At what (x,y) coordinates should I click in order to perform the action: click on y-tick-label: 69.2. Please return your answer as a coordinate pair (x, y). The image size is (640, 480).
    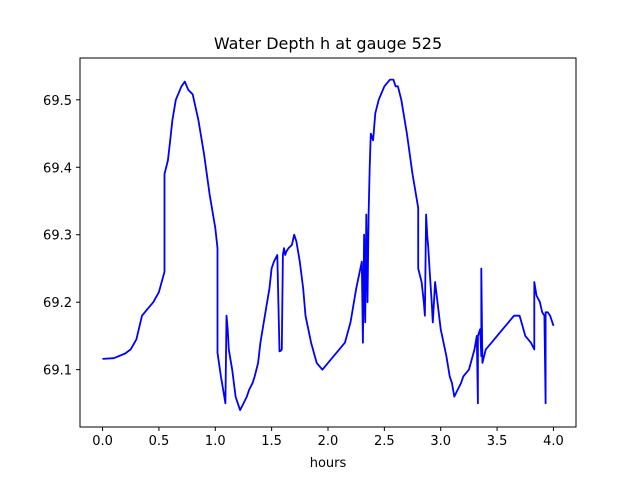
    Looking at the image, I should click on (57, 303).